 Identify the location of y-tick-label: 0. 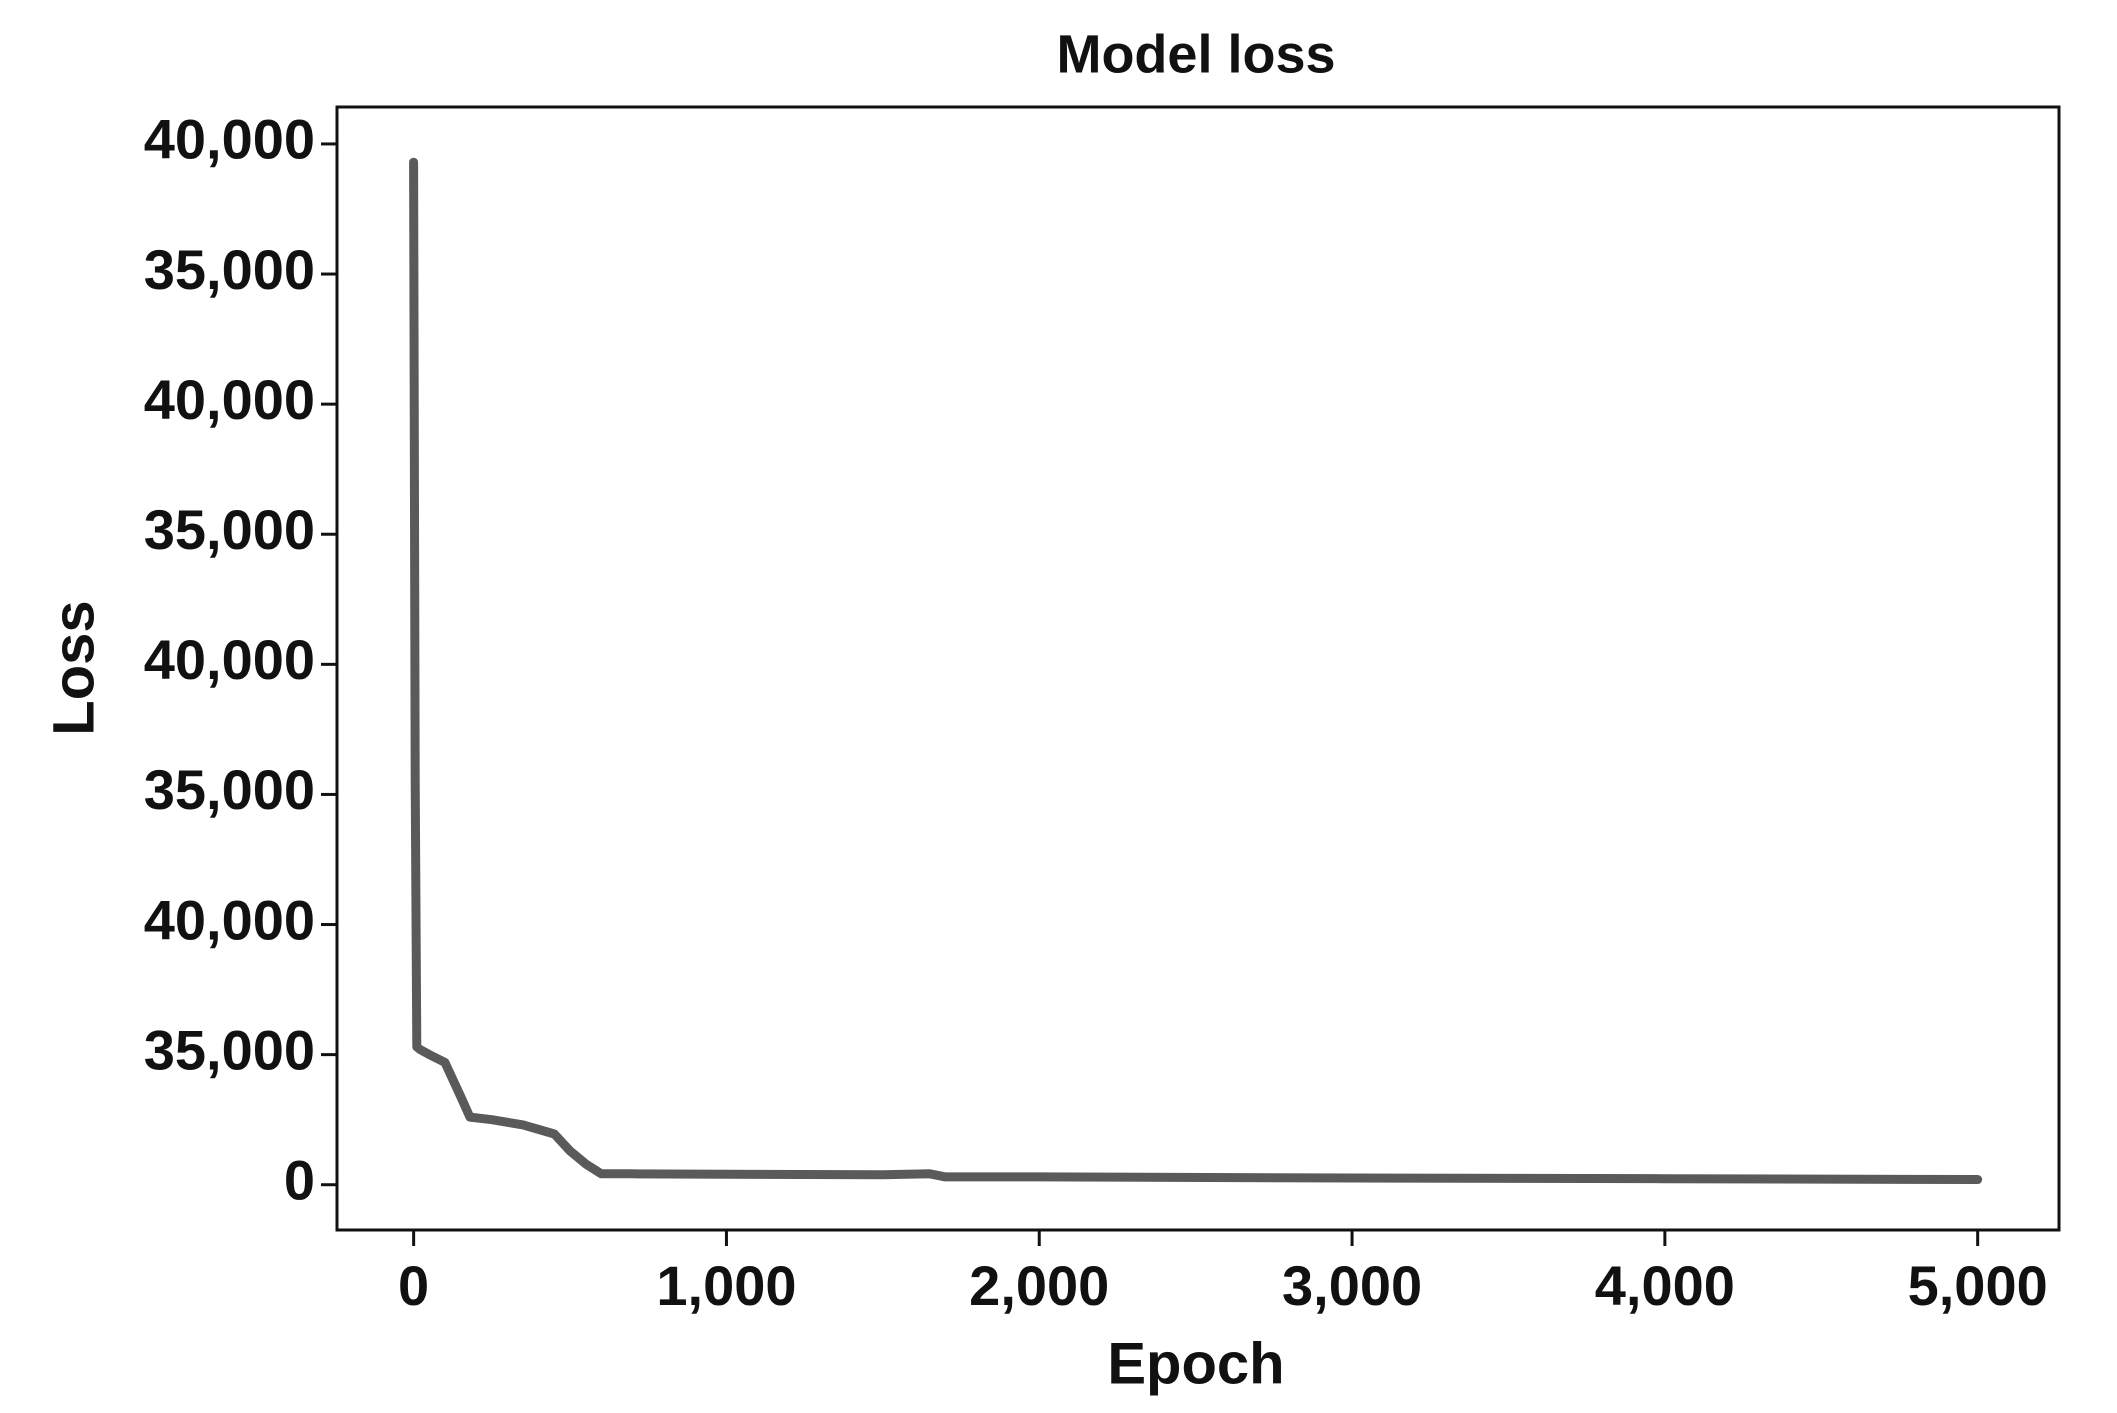
(299, 1180).